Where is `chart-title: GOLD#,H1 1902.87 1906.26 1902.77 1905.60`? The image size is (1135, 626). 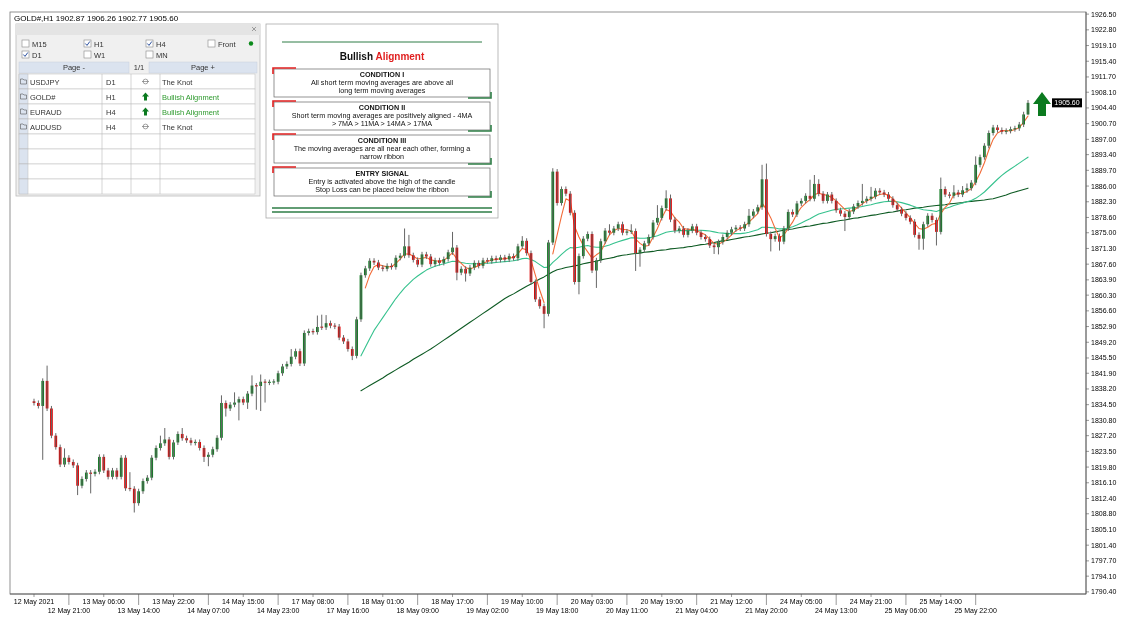 chart-title: GOLD#,H1 1902.87 1906.26 1902.77 1905.60 is located at coordinates (96, 18).